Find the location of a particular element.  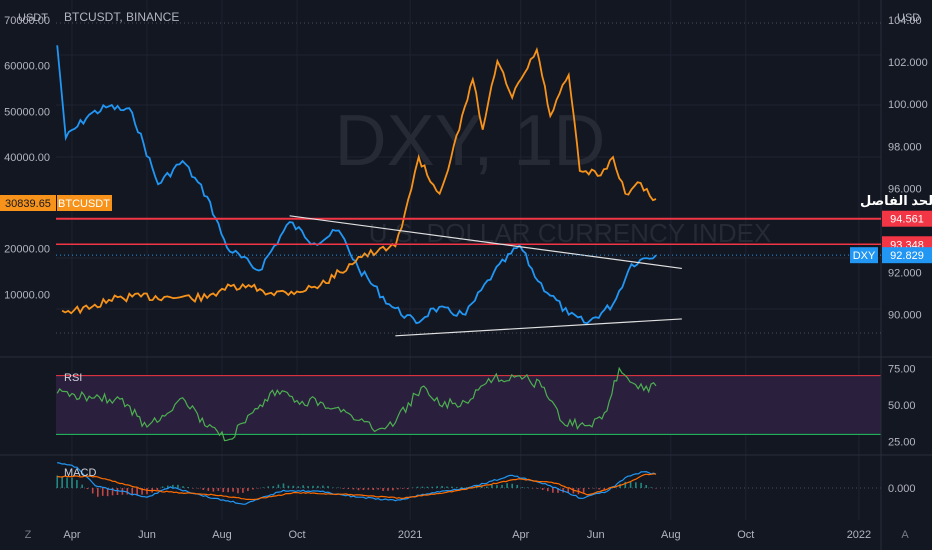

time-tick-label: Aug is located at coordinates (222, 535).